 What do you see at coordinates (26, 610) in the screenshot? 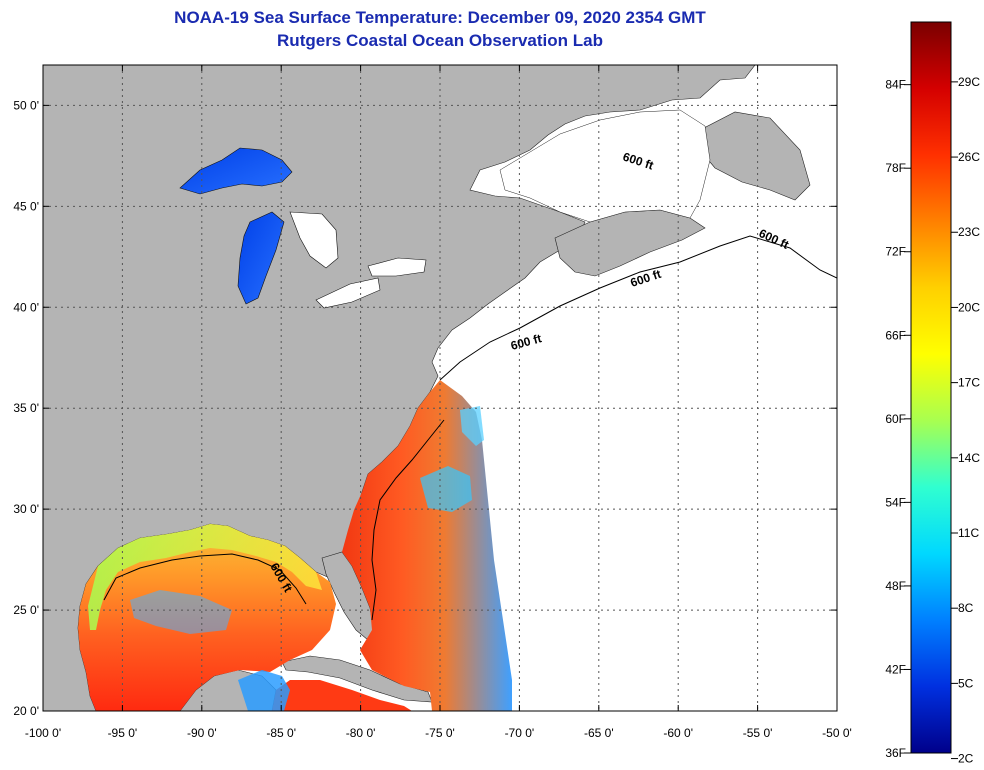
I see `y-tick-label: 25 0'` at bounding box center [26, 610].